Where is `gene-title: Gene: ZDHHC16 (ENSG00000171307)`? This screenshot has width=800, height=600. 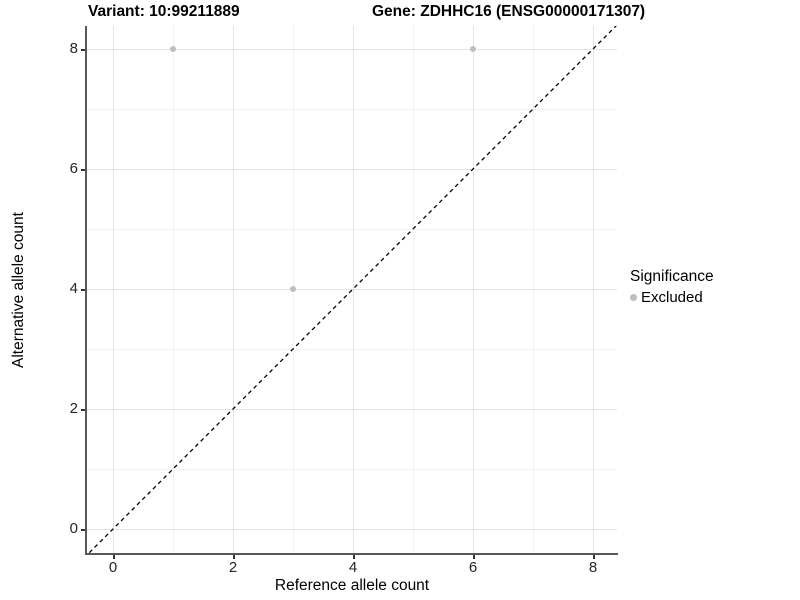 gene-title: Gene: ZDHHC16 (ENSG00000171307) is located at coordinates (509, 11).